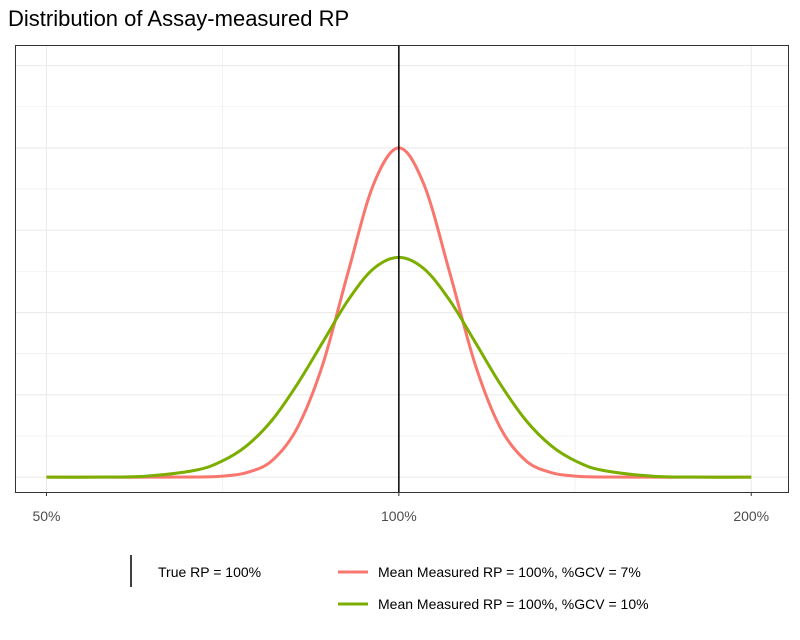  What do you see at coordinates (751, 516) in the screenshot?
I see `x-tick-label: 200%` at bounding box center [751, 516].